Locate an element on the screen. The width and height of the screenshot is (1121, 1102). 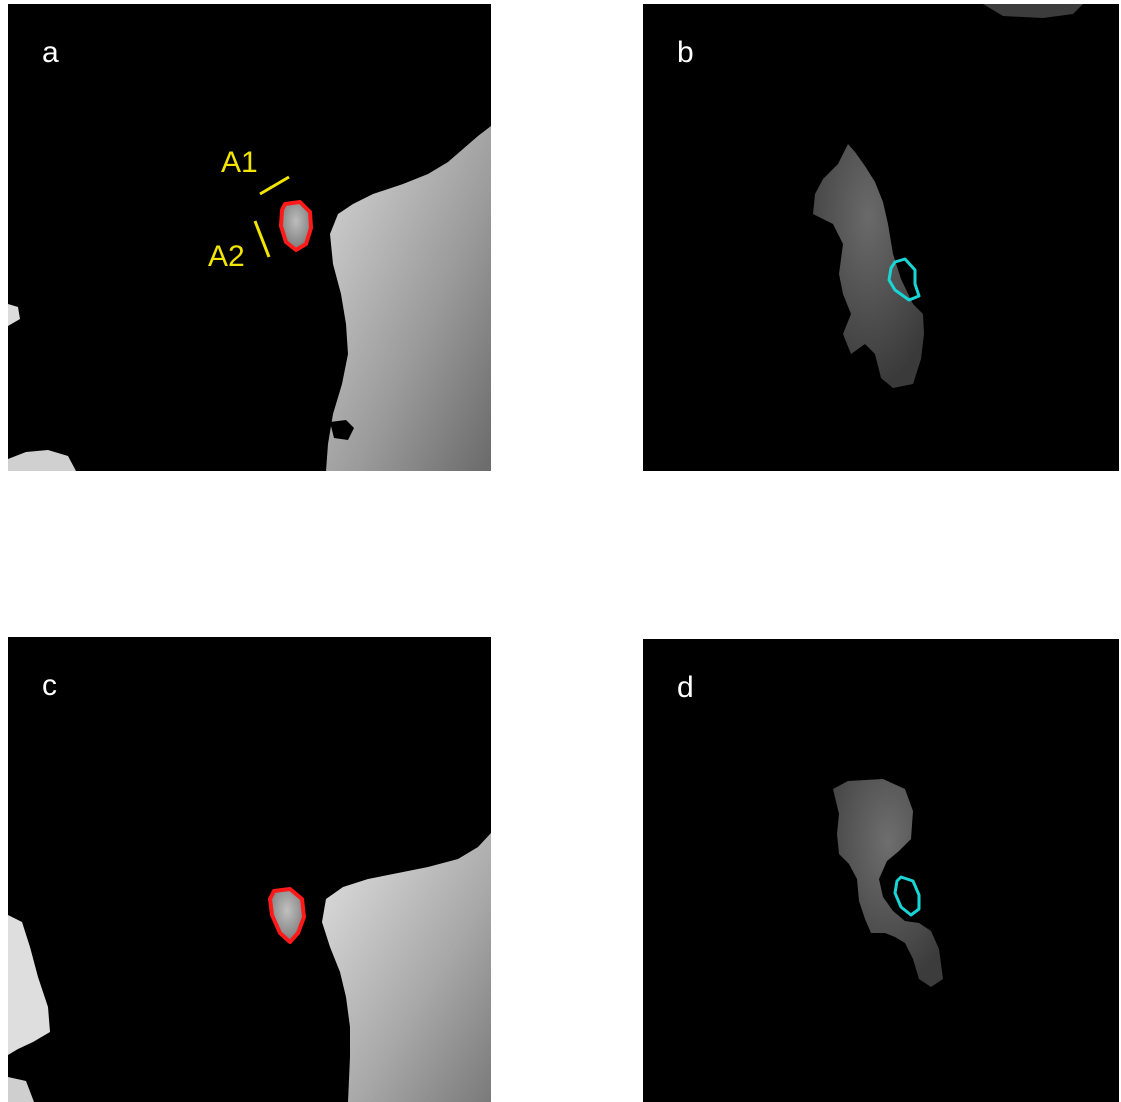
panel-label-c: c is located at coordinates (49, 685).